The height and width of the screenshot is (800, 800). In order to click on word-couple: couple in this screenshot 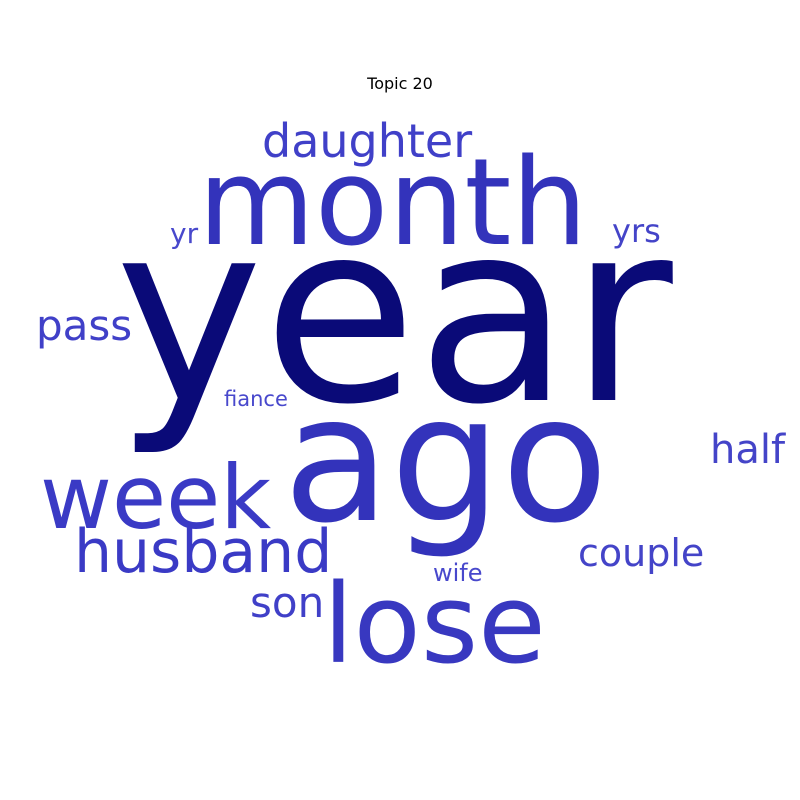, I will do `click(641, 553)`.